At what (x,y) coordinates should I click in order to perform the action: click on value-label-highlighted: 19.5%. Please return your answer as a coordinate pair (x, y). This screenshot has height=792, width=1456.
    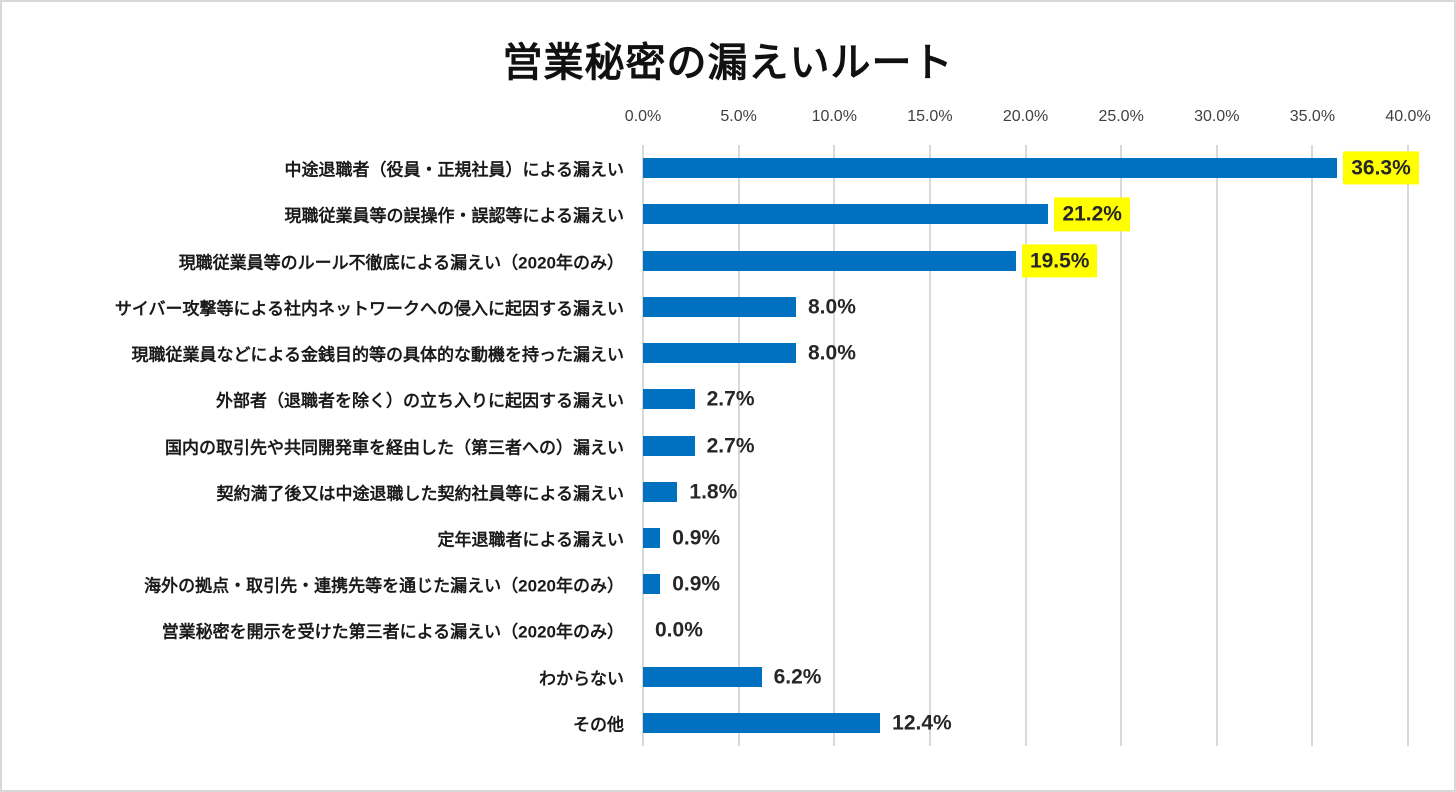
    Looking at the image, I should click on (1059, 260).